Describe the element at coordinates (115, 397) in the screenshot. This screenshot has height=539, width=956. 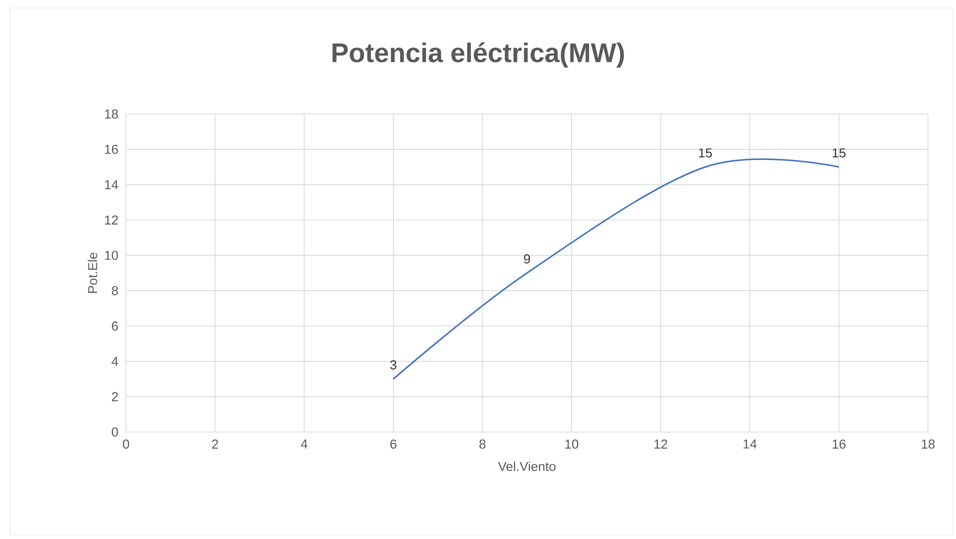
I see `y-tick-label: 2` at that location.